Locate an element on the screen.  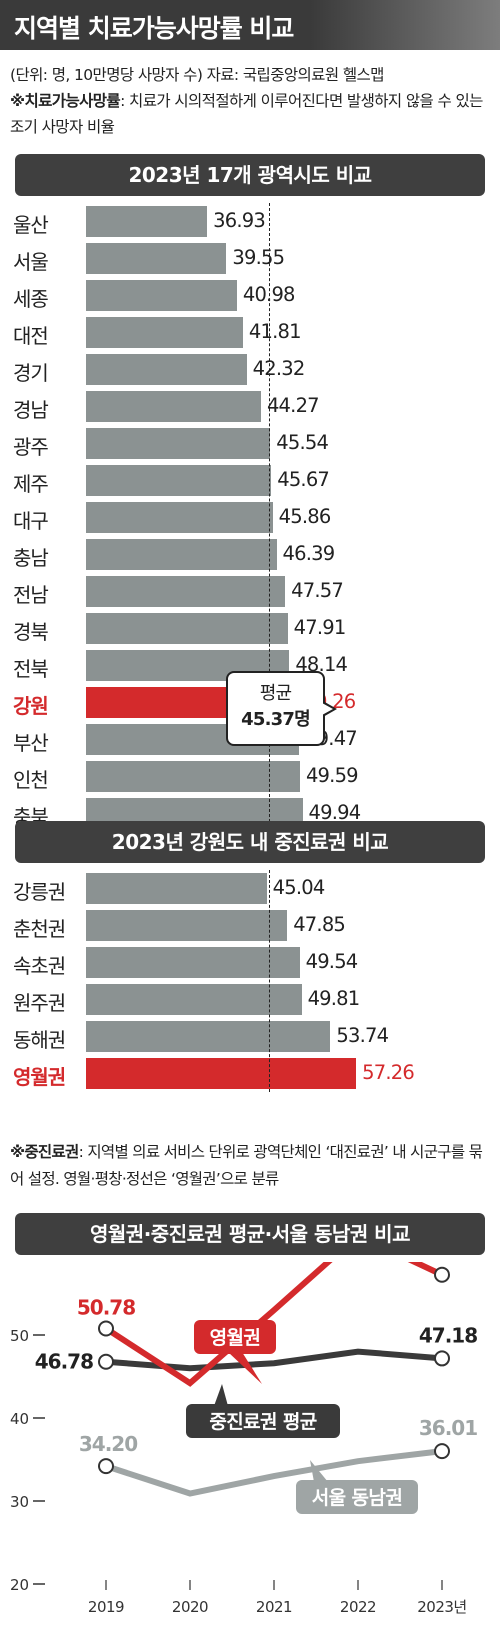
bar-row: 대구 45.86 is located at coordinates (250, 517).